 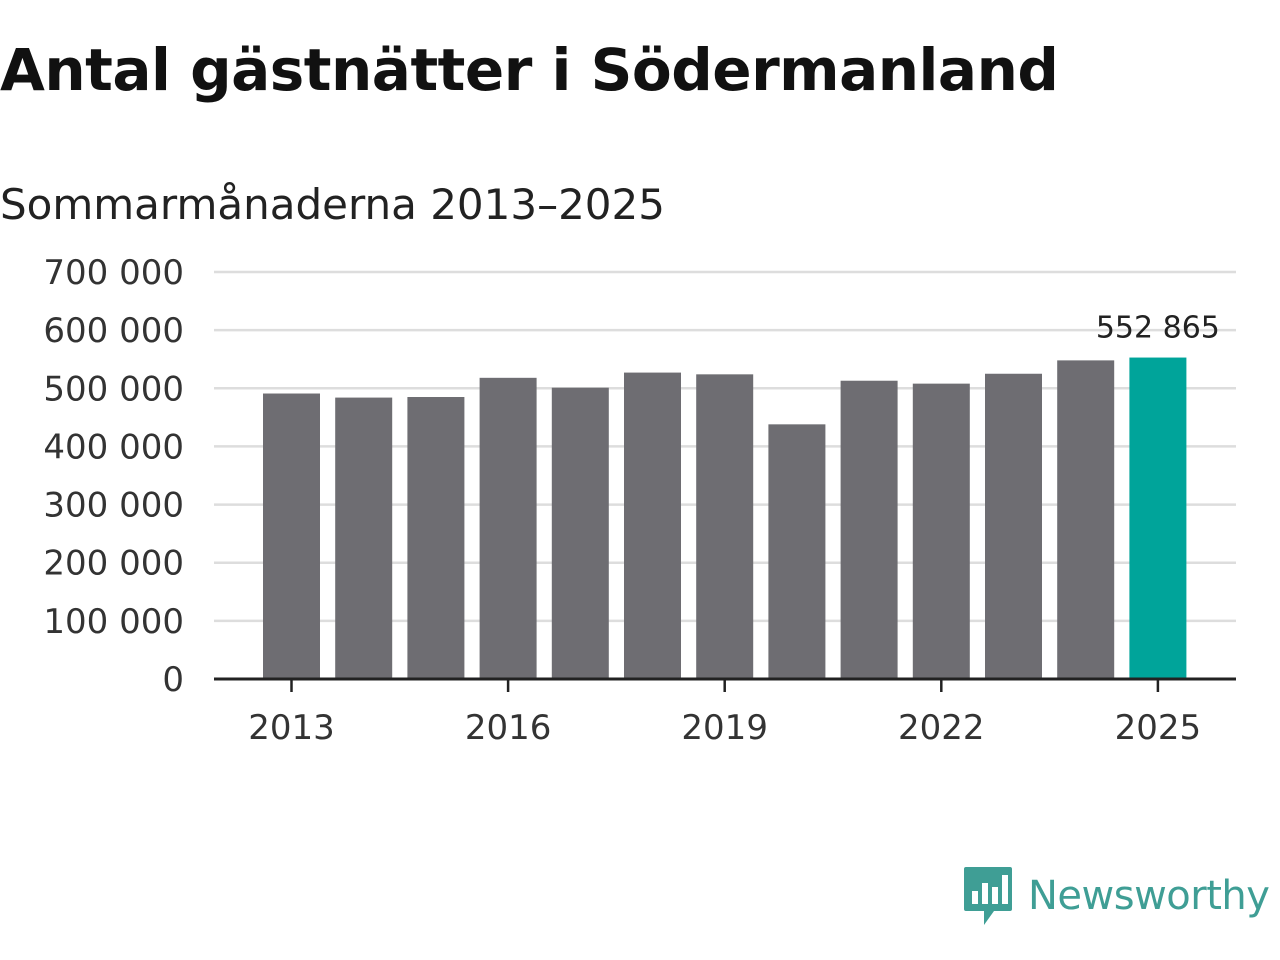 I want to click on x-tick-labels: 2013 2016 2019 2022 2025, so click(x=724, y=728).